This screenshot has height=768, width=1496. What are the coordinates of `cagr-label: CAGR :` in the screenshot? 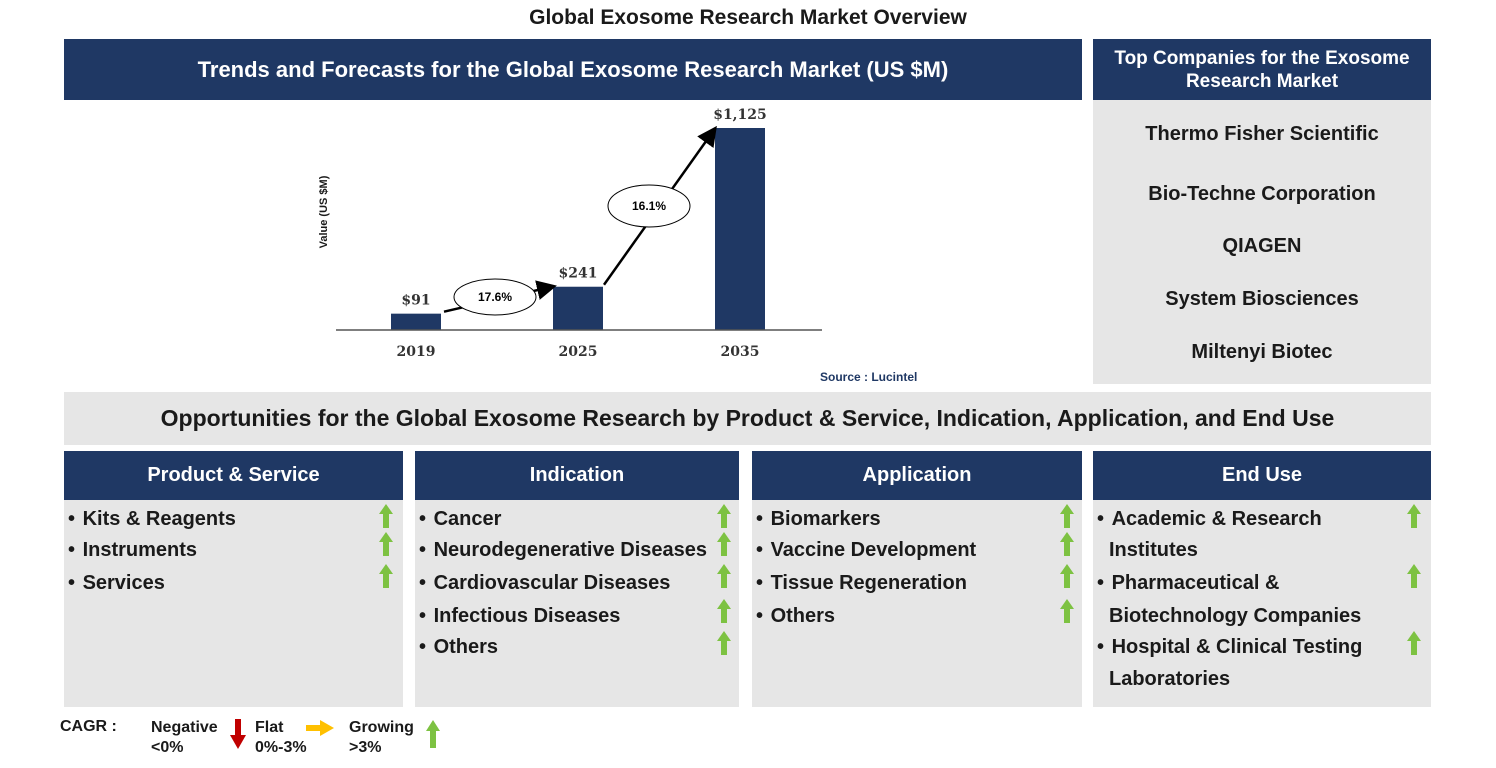 It's located at (88, 726).